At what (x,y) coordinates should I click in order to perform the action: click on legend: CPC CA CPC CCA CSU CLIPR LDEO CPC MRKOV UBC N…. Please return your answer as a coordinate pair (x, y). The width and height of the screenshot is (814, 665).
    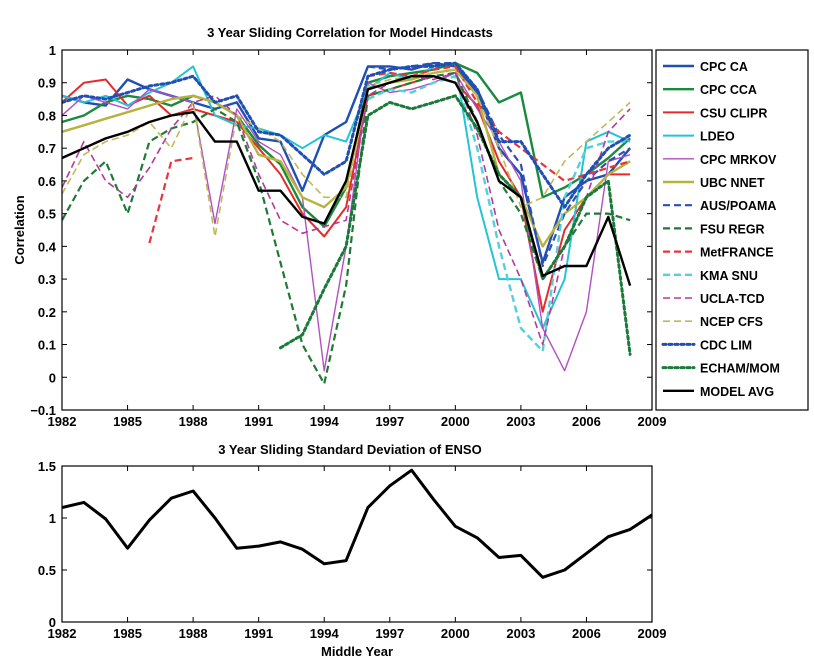
    Looking at the image, I should click on (732, 230).